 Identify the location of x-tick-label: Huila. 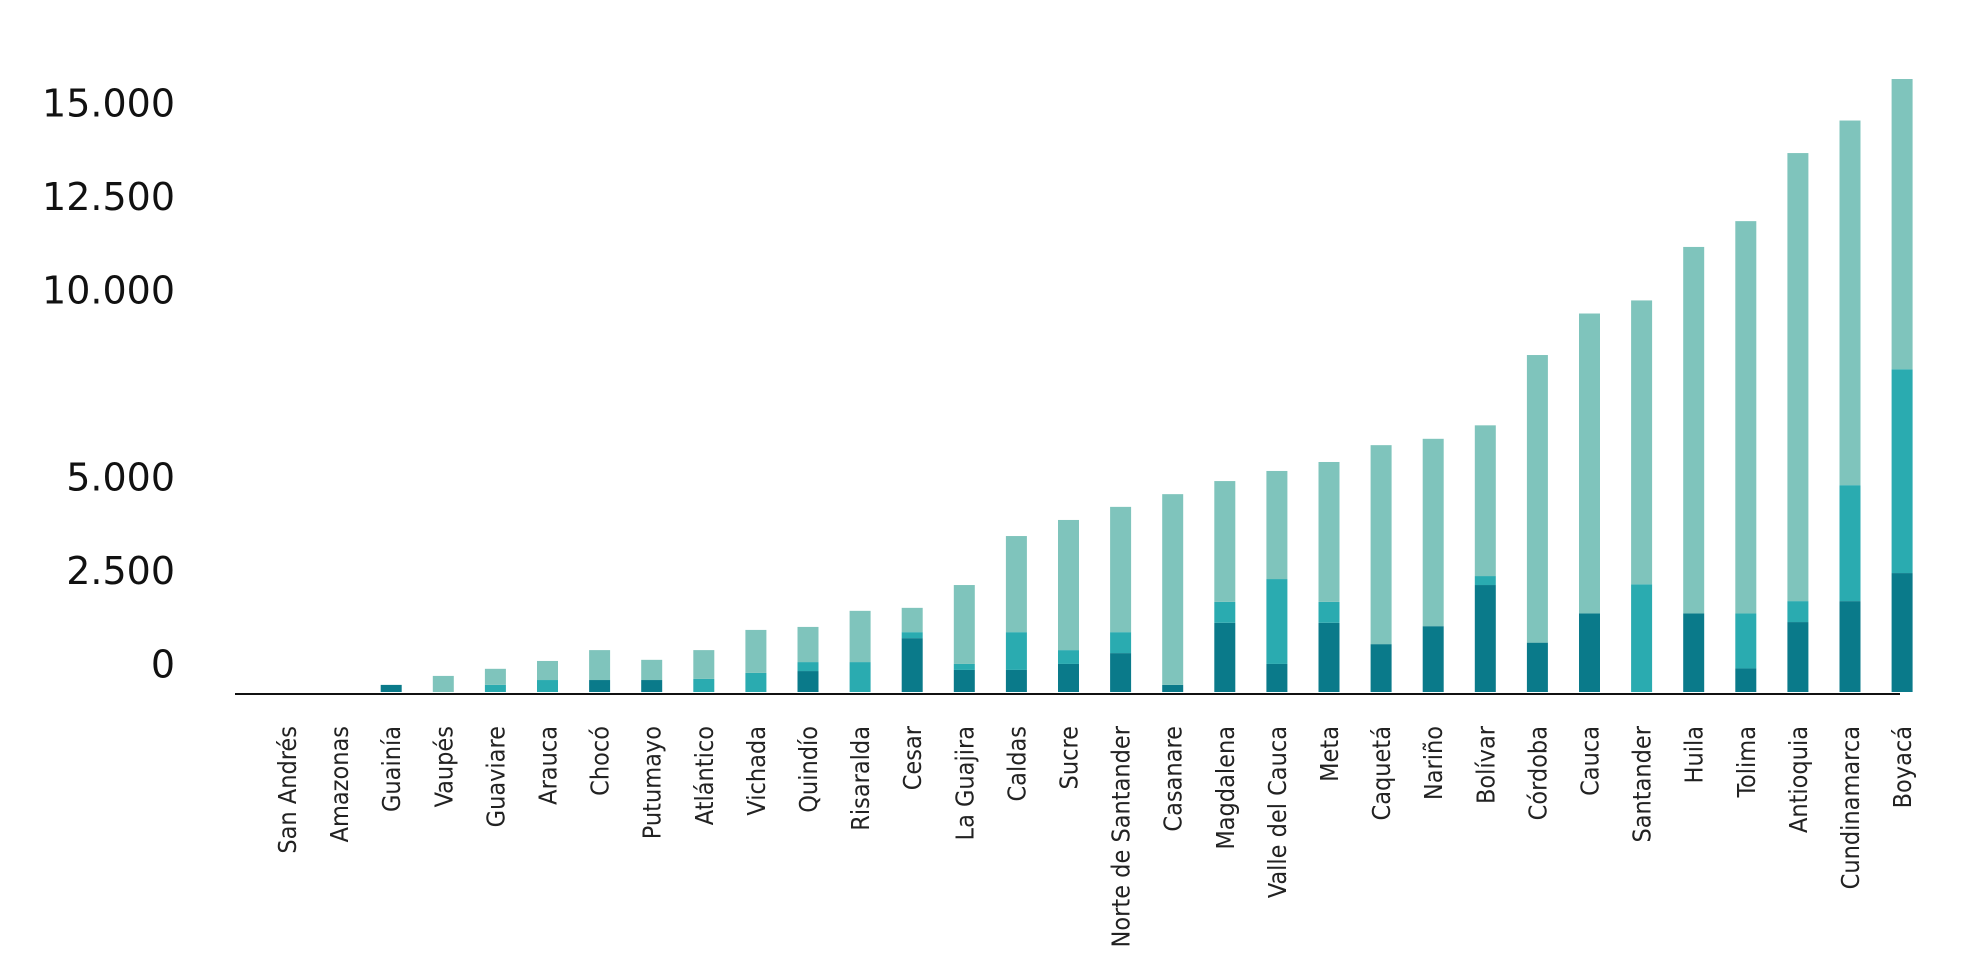
(1694, 754).